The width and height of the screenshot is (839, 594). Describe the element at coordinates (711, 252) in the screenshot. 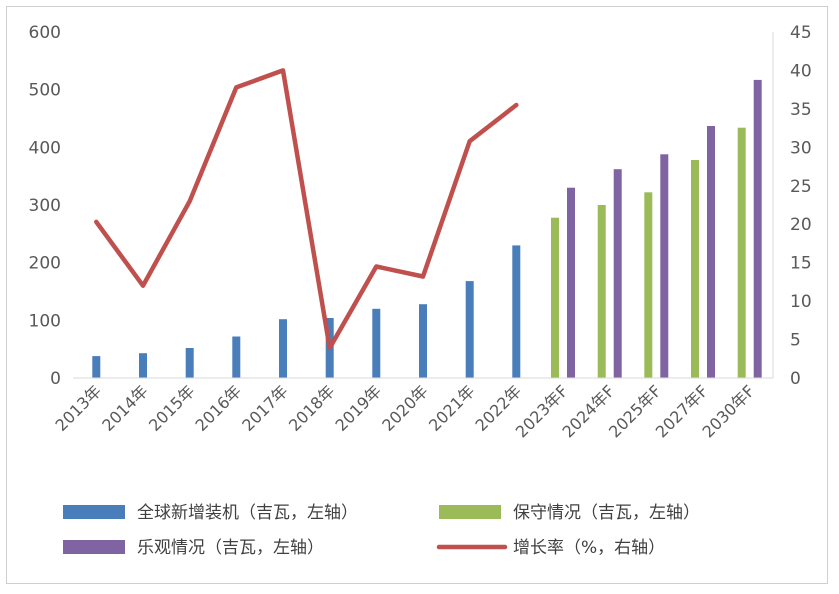

I see `bar-乐观情况-2027年F` at that location.